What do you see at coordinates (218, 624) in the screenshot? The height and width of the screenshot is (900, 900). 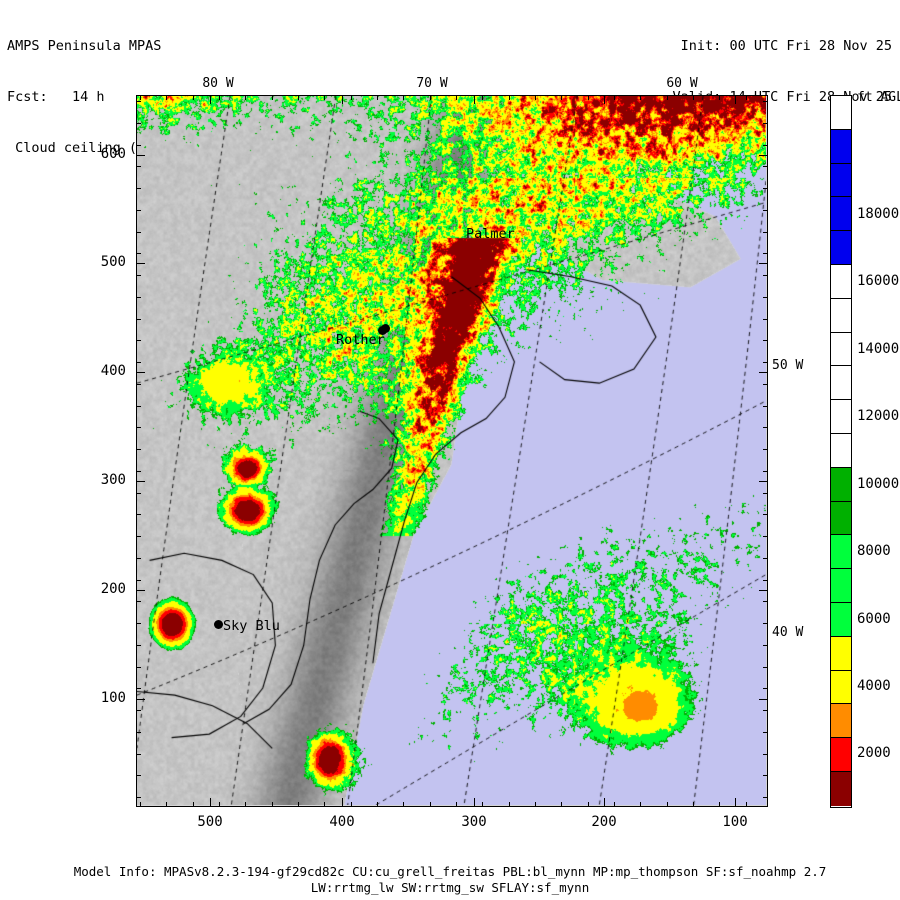 I see `station-marker-skyblu` at bounding box center [218, 624].